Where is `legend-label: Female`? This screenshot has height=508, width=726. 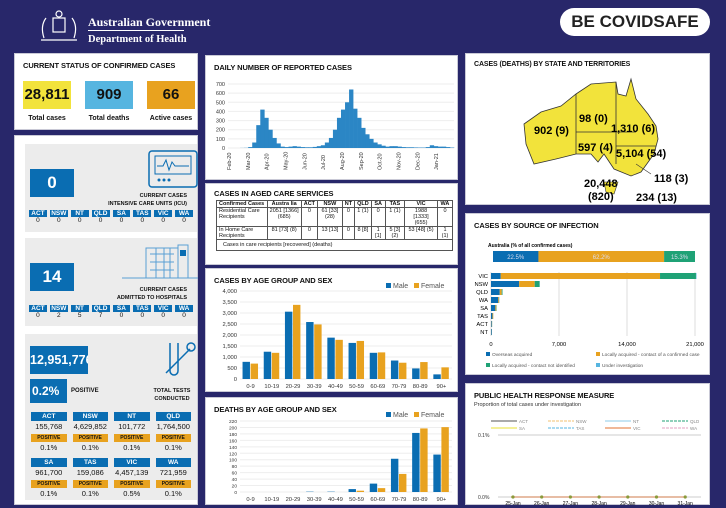 legend-label: Female is located at coordinates (432, 415).